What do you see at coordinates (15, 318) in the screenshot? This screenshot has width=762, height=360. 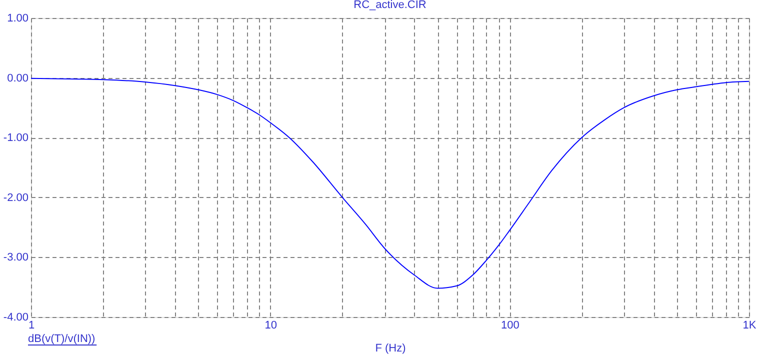 I see `y-tick-label: -4.00` at bounding box center [15, 318].